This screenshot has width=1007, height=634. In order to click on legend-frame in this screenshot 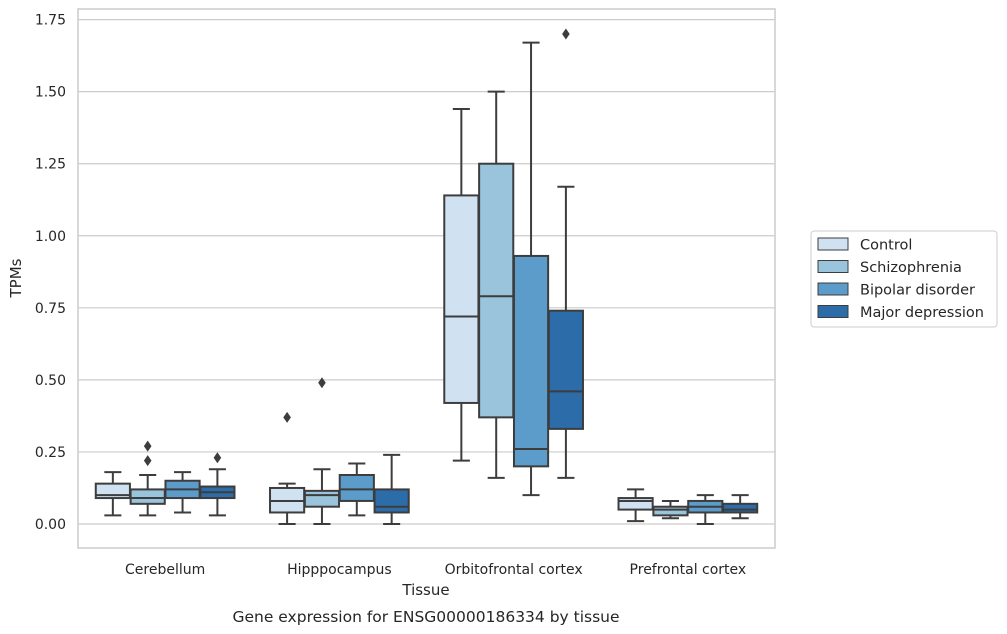, I will do `click(904, 279)`.